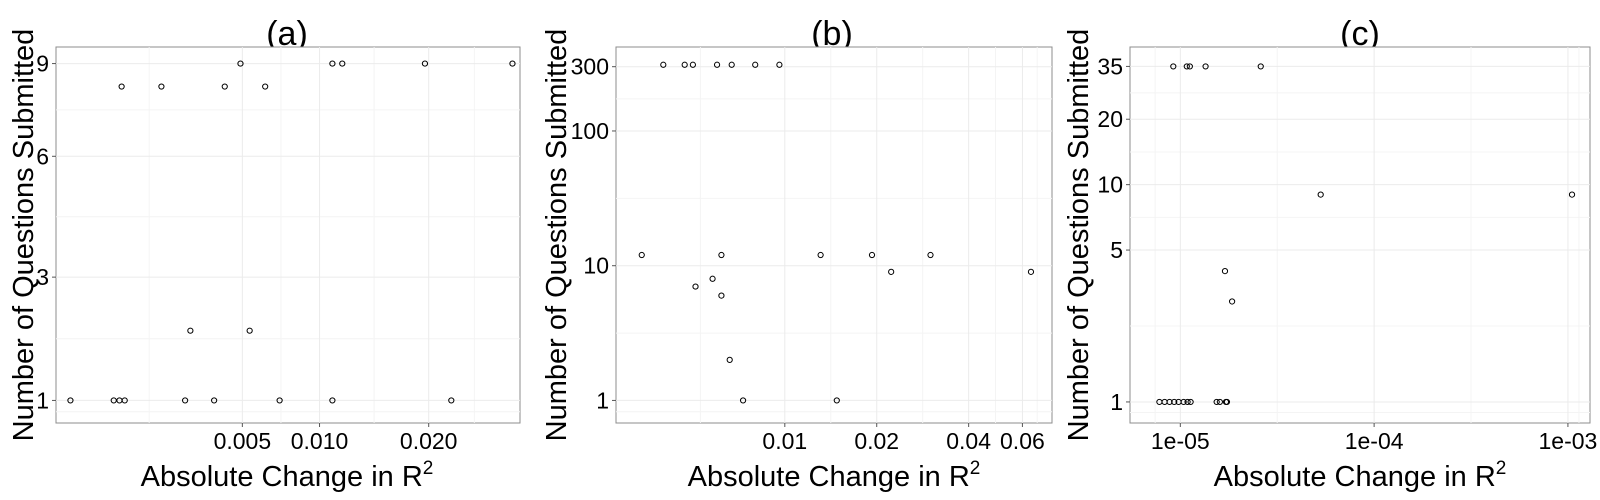  What do you see at coordinates (968, 441) in the screenshot?
I see `x-tick-label: 0.04` at bounding box center [968, 441].